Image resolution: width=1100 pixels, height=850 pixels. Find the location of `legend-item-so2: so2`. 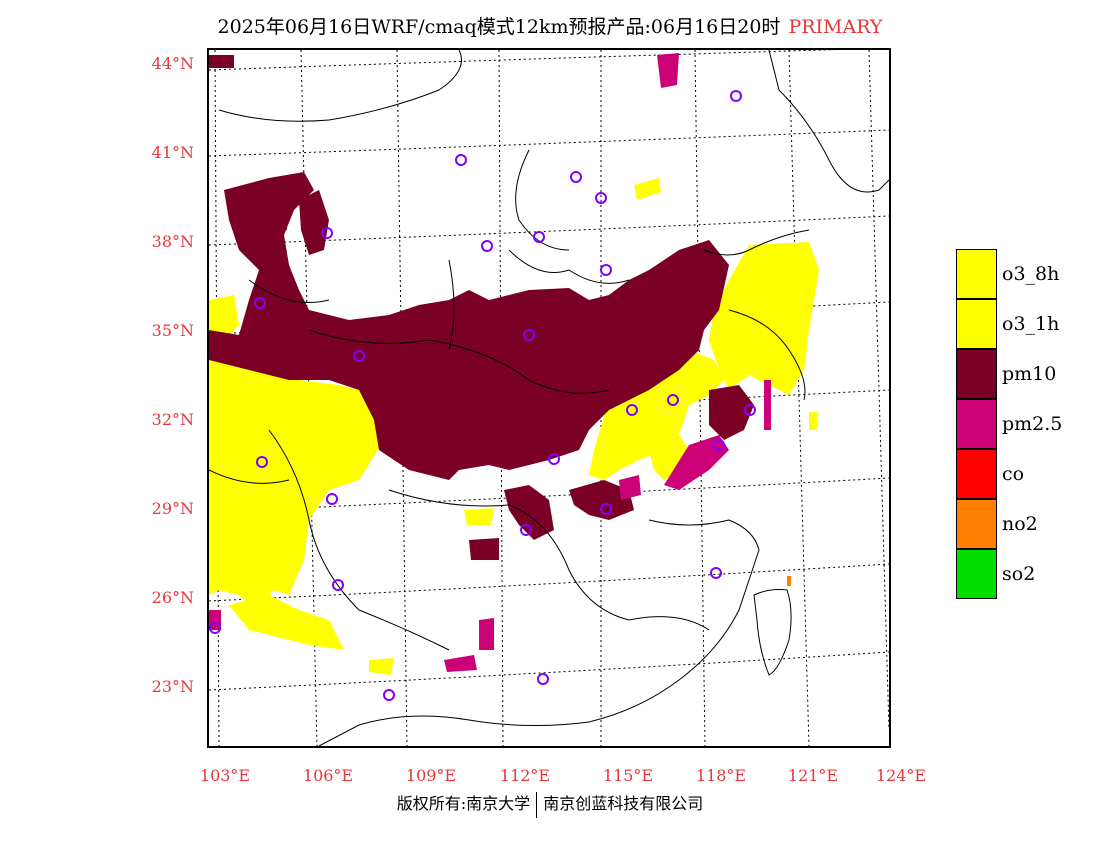

legend-item-so2: so2 is located at coordinates (1021, 574).